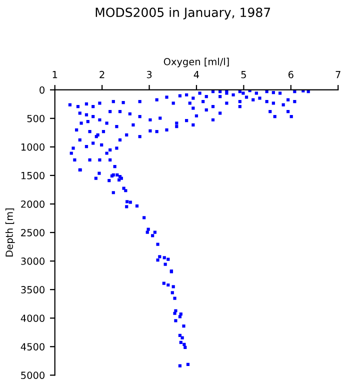 The width and height of the screenshot is (345, 384). I want to click on y-tick-label: 4500, so click(32, 346).